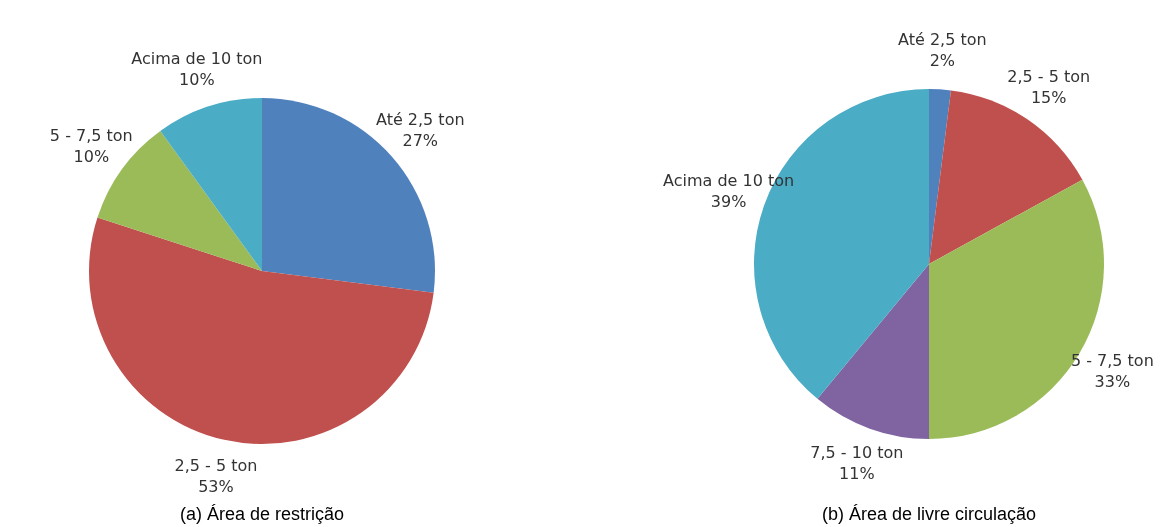 Image resolution: width=1174 pixels, height=527 pixels. What do you see at coordinates (929, 514) in the screenshot?
I see `text: (b) Área de livre circulação` at bounding box center [929, 514].